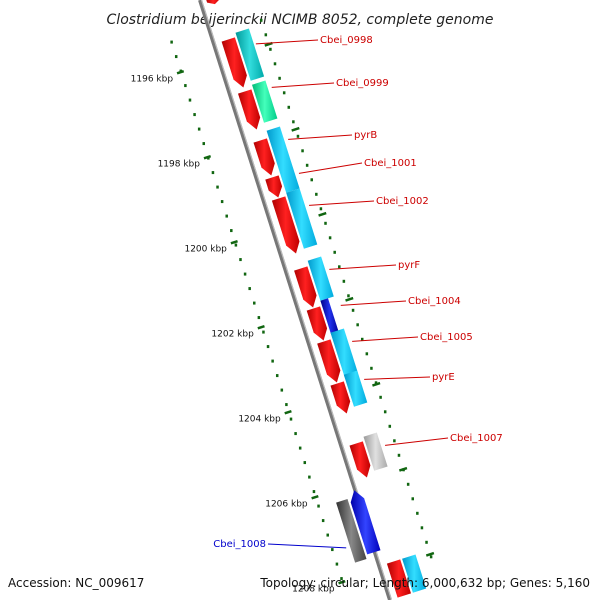 The height and width of the screenshot is (600, 600). I want to click on gene-pyrE, so click(340, 397).